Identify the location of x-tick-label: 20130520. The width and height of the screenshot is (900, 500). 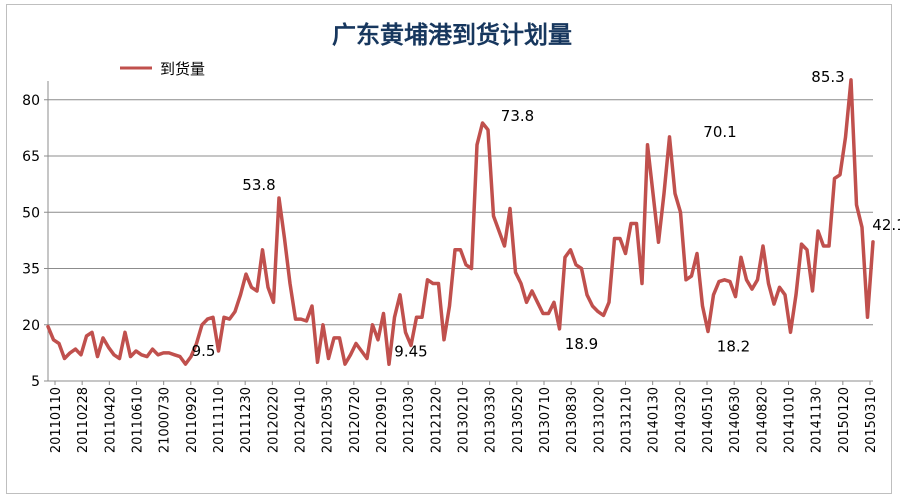
(518, 420).